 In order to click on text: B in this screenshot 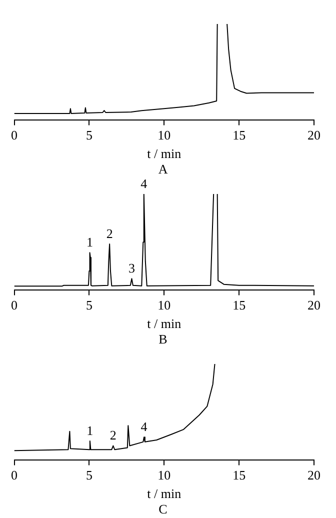, I will do `click(163, 339)`.